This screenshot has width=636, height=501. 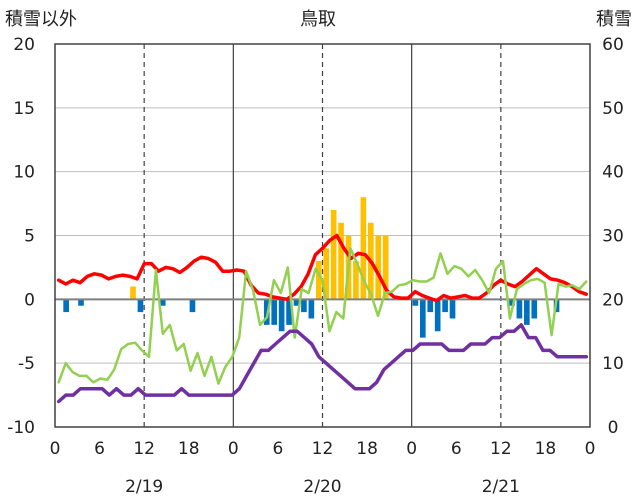 I want to click on red-series-line, so click(x=322, y=268).